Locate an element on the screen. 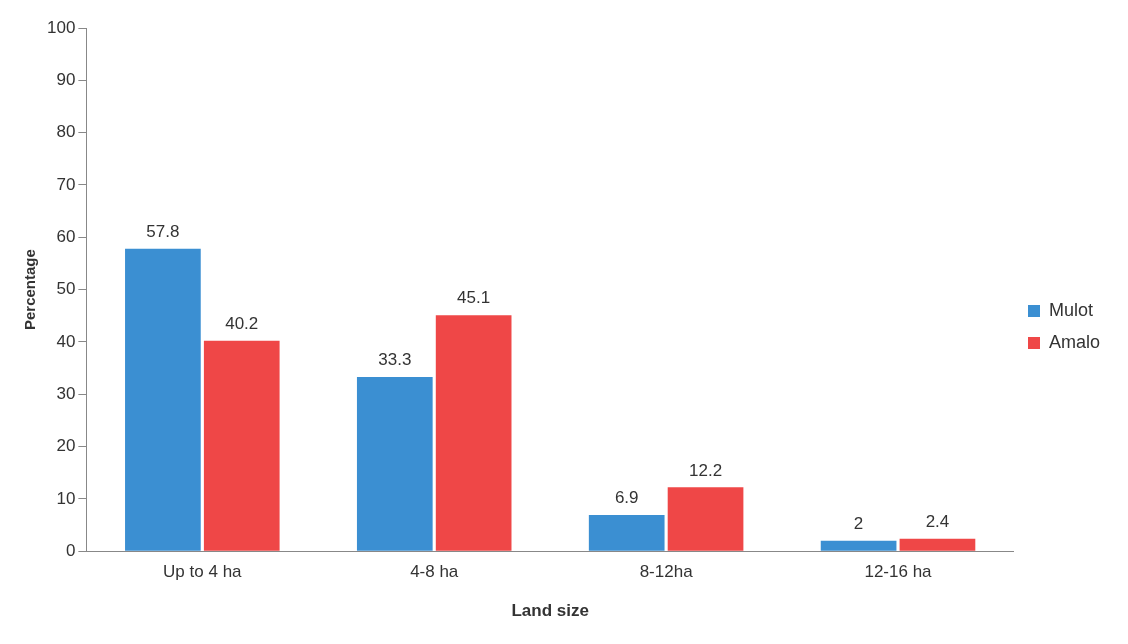  x-tick-label: 4-8 ha is located at coordinates (434, 572).